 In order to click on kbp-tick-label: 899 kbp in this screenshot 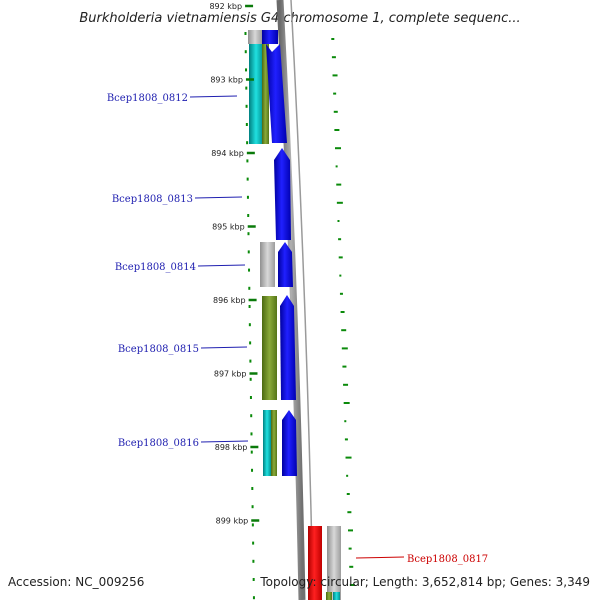, I will do `click(232, 521)`.